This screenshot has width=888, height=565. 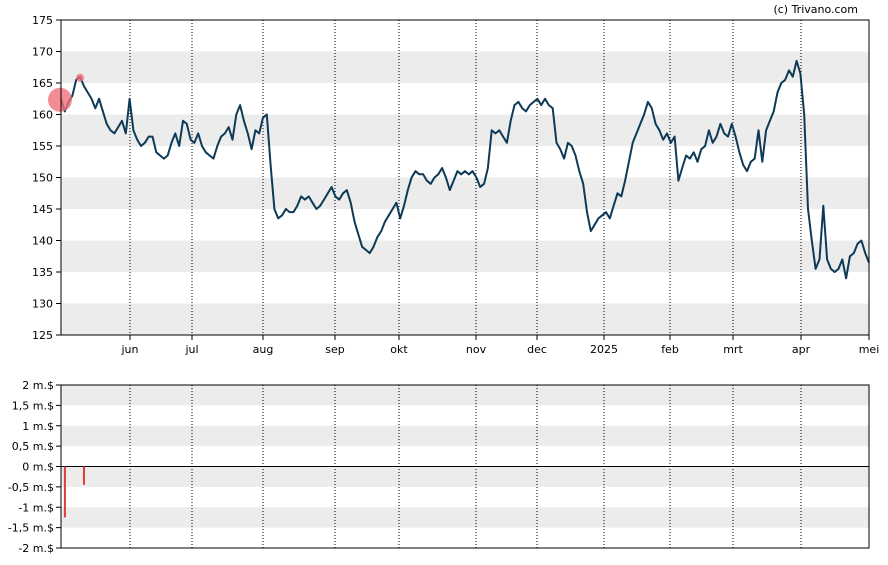 What do you see at coordinates (399, 349) in the screenshot?
I see `price-x-tick-label: okt` at bounding box center [399, 349].